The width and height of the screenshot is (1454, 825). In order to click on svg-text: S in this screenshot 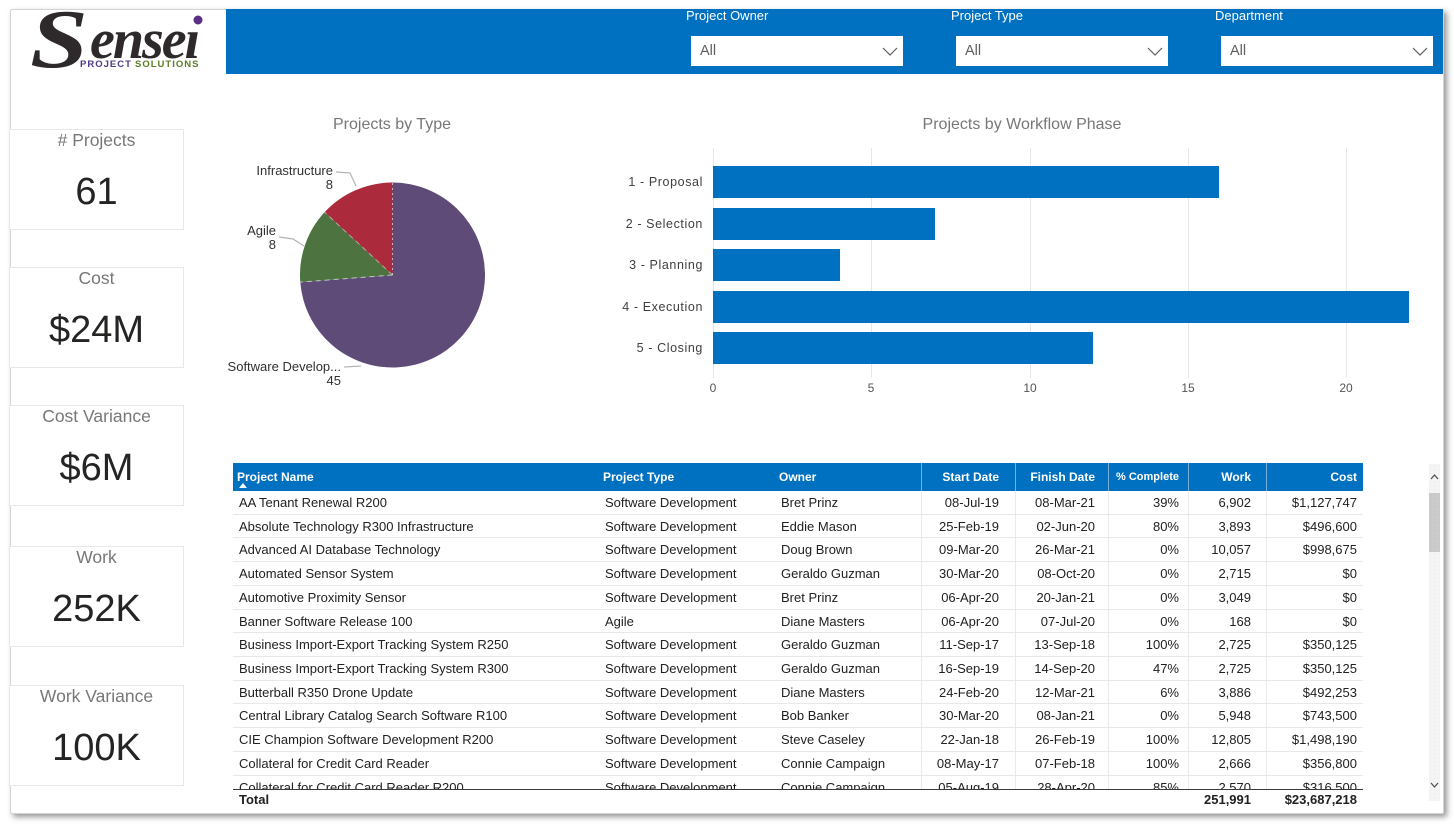, I will do `click(59, 42)`.